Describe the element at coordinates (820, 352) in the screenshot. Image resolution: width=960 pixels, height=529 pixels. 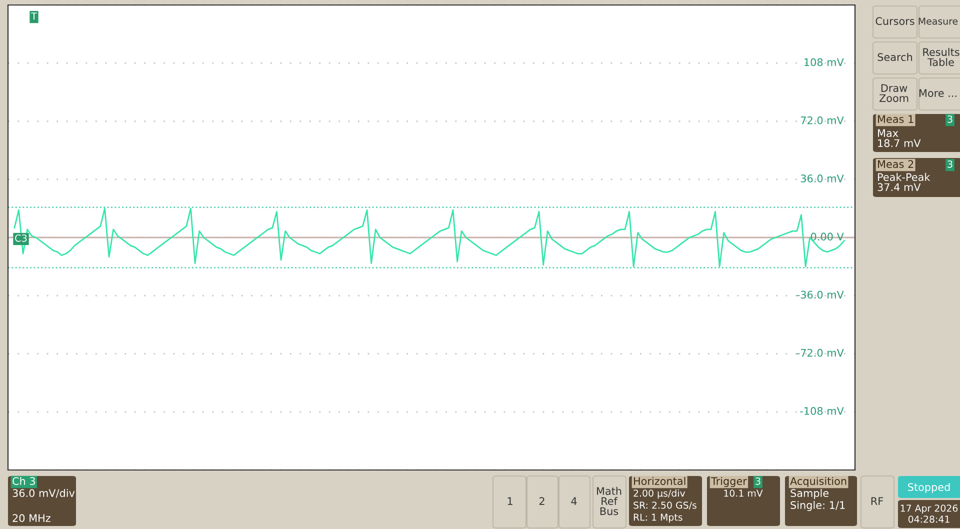
I see `y-tick-label: -72.0 mV` at that location.